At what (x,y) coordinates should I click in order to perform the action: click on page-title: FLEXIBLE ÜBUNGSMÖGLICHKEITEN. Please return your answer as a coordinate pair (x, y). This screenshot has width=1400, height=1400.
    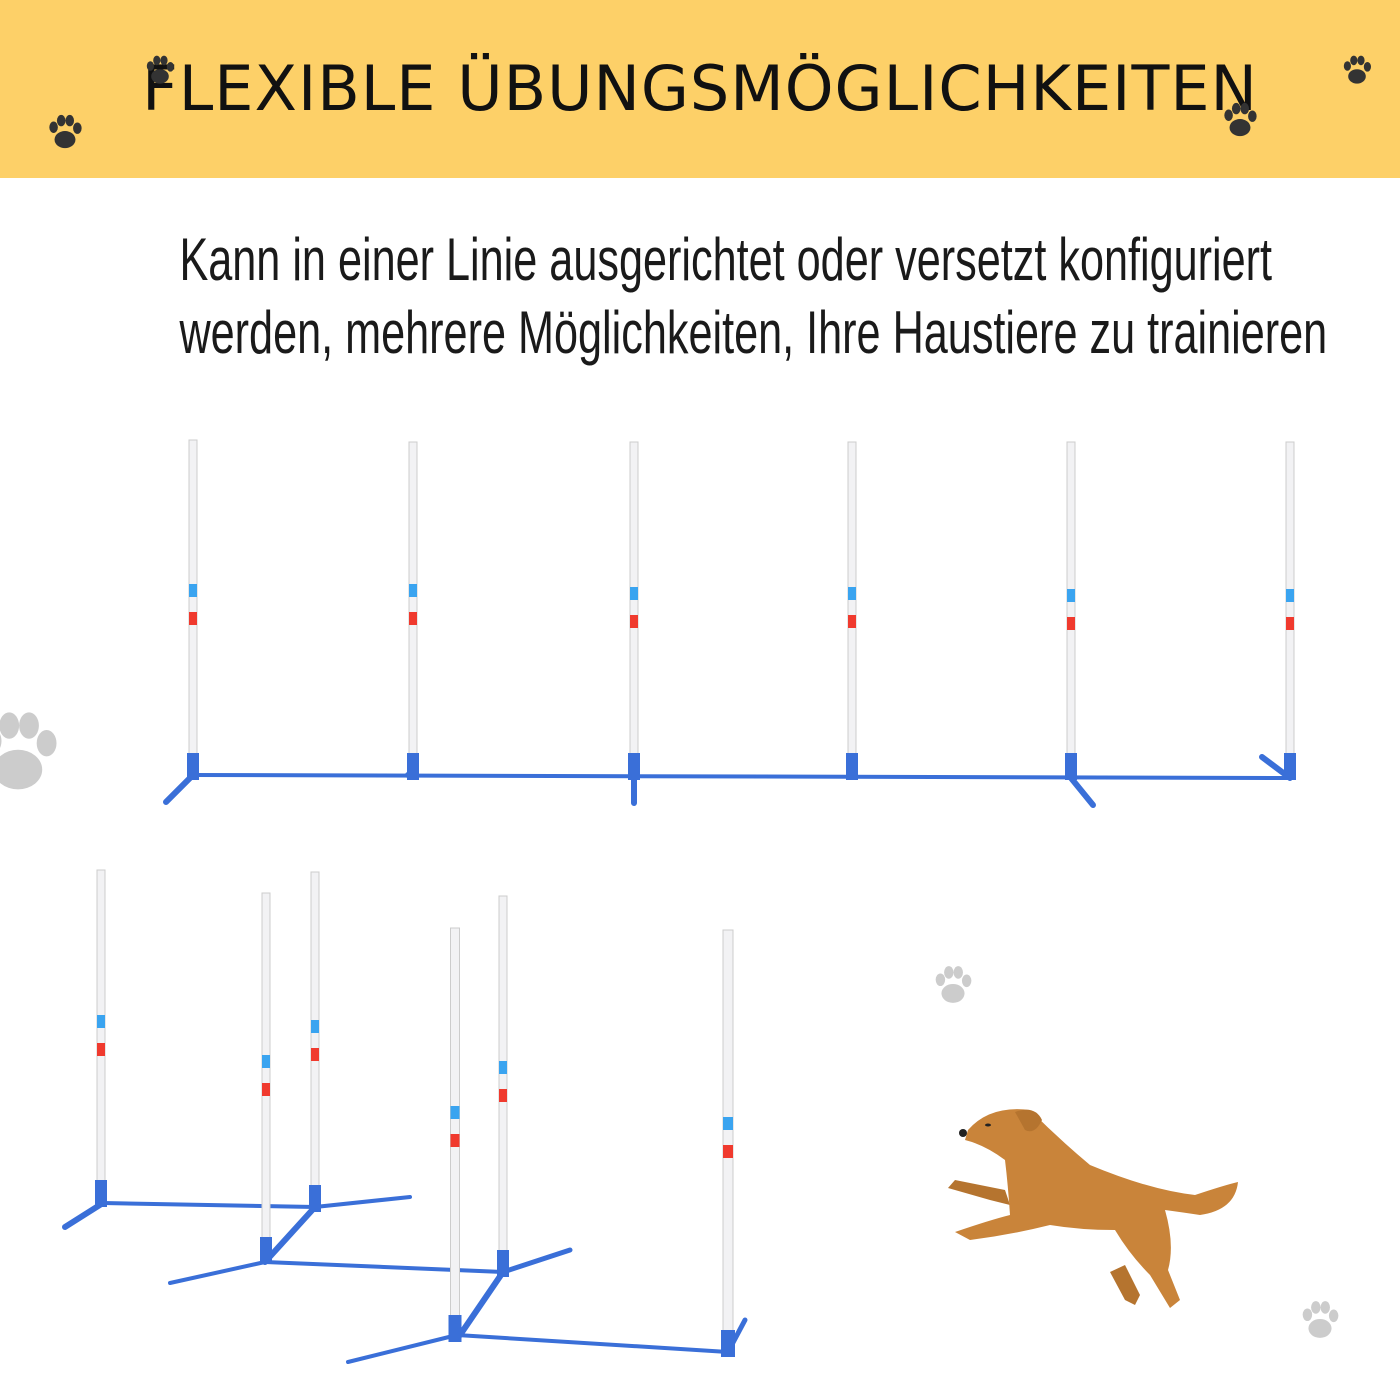
    Looking at the image, I should click on (700, 88).